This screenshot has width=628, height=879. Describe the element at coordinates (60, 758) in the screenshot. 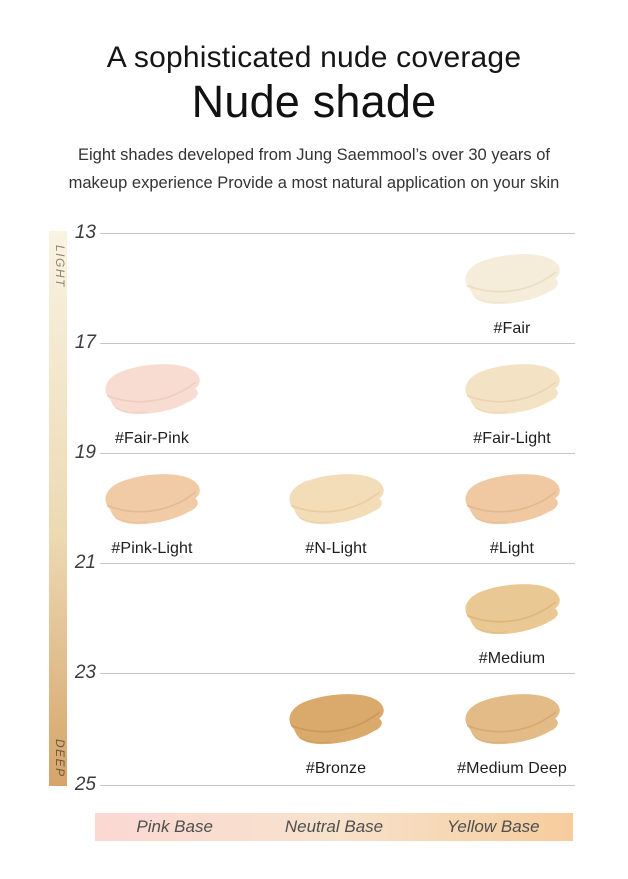

I see `axis-label-deep: DEEP` at that location.